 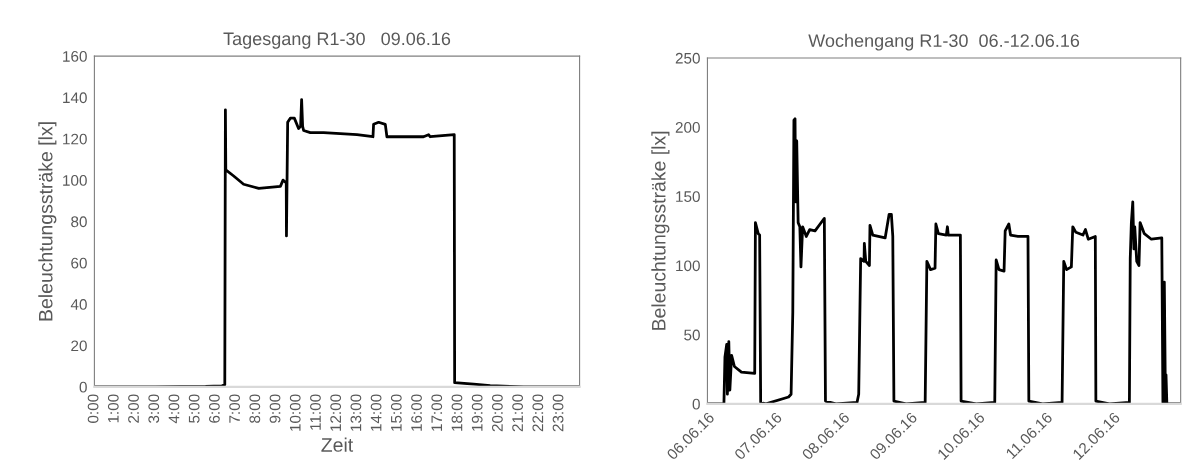 What do you see at coordinates (518, 413) in the screenshot?
I see `x-tick-label: 21:00` at bounding box center [518, 413].